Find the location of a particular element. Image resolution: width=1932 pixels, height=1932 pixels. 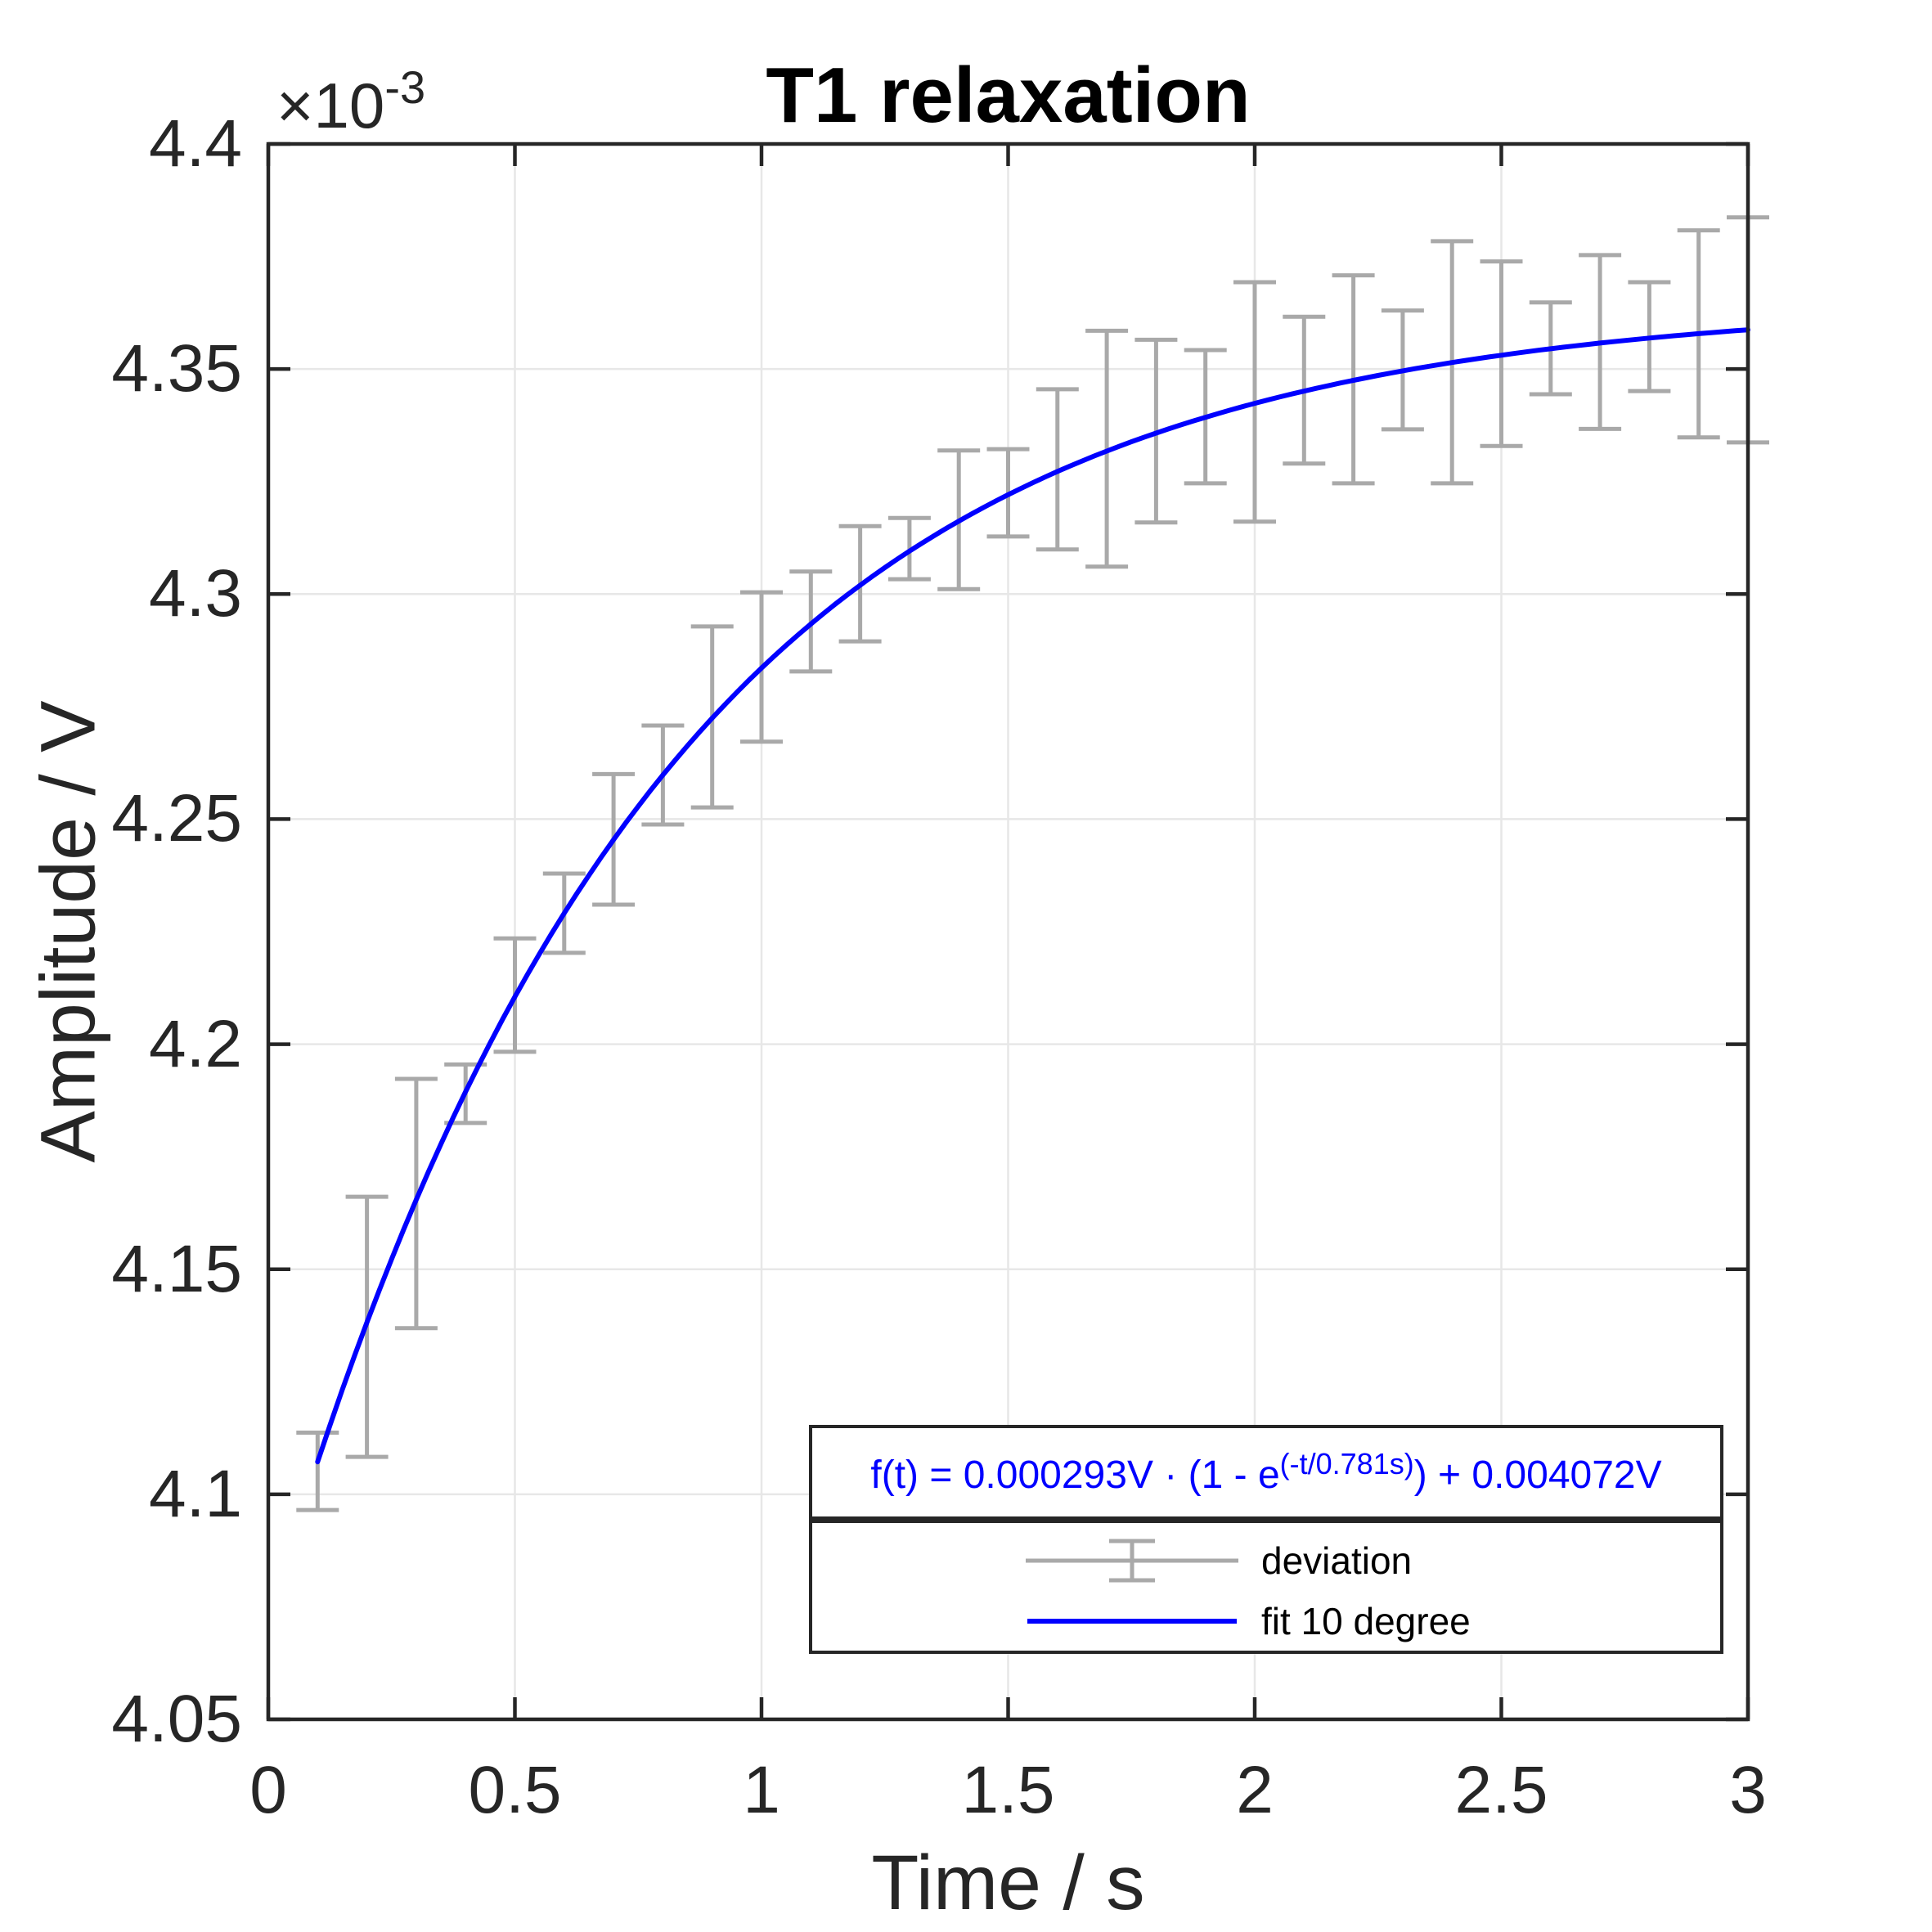

x-tick-label: 0 is located at coordinates (268, 1790).